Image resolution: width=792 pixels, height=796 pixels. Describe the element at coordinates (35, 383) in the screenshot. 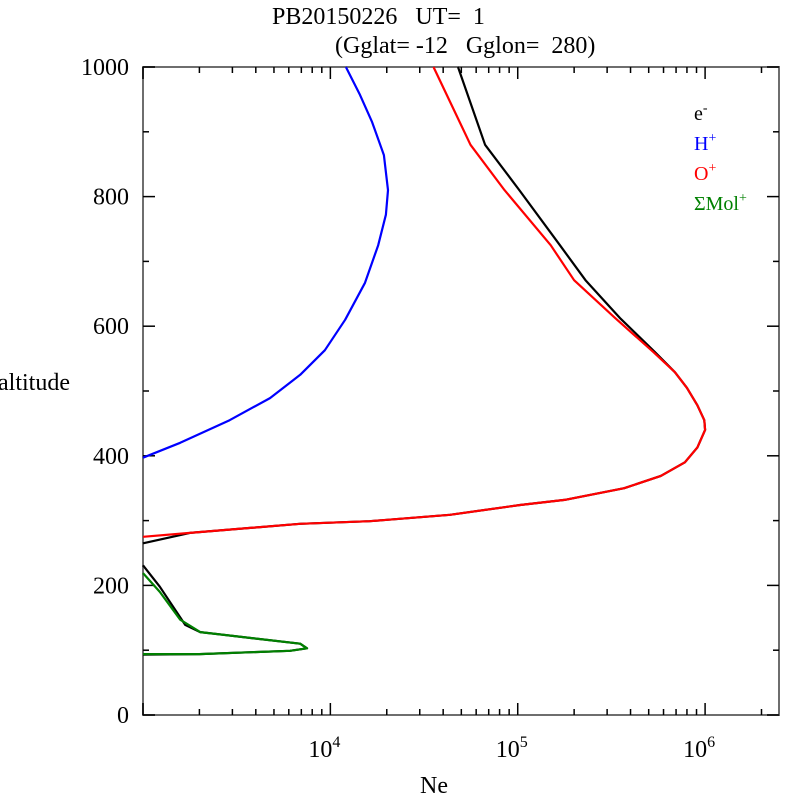

I see `y-axis-label: altitude` at that location.